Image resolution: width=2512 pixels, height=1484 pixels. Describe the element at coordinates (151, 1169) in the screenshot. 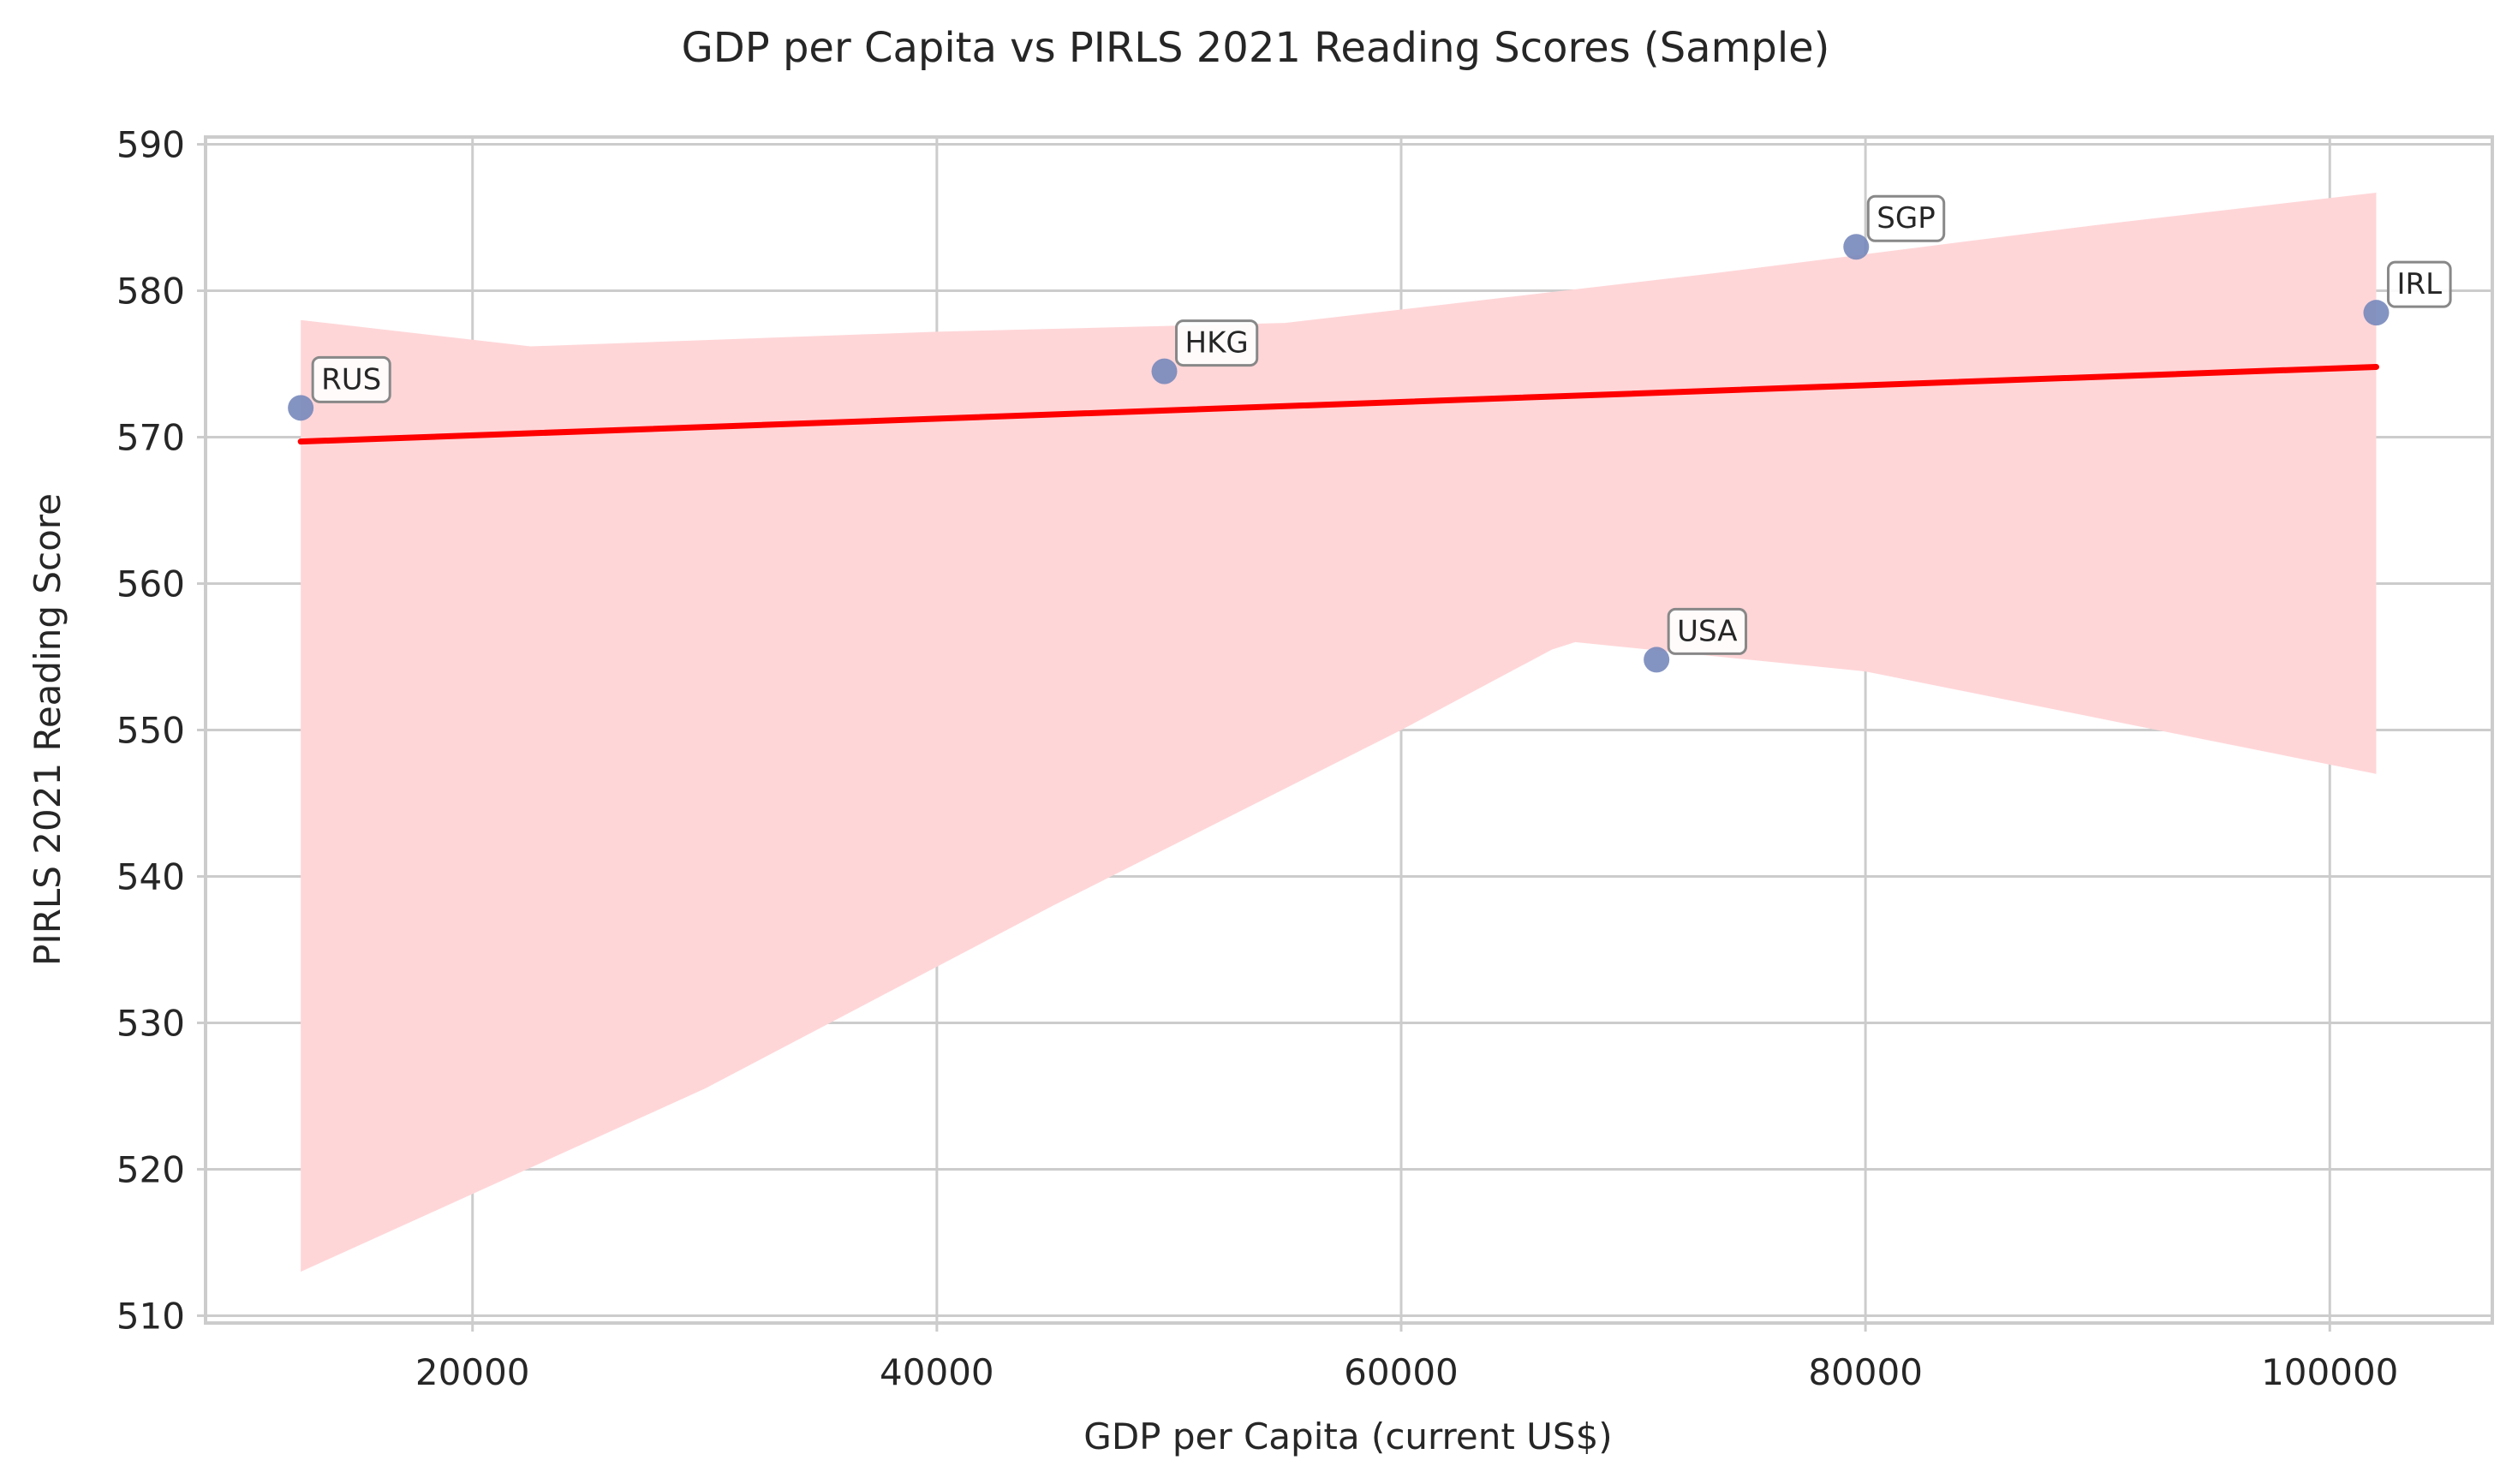

I see `y-tick-label: 520` at that location.